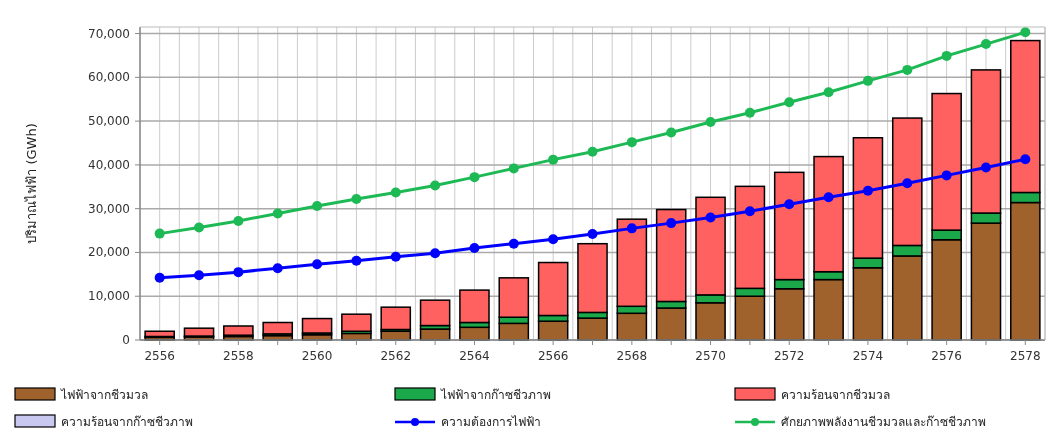  What do you see at coordinates (883, 422) in the screenshot?
I see `legend-label: ศักยภาพพลังงานชีวมวลและก๊าซชีวภาพ` at bounding box center [883, 422].